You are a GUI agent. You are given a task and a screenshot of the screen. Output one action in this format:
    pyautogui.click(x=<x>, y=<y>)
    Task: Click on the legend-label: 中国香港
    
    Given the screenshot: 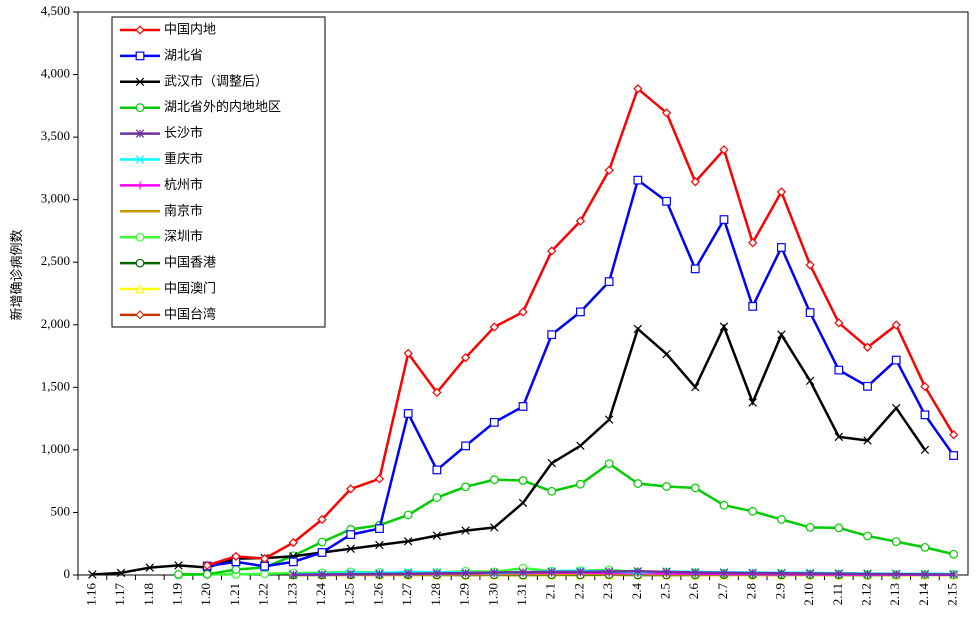 What is the action you would take?
    pyautogui.click(x=190, y=263)
    